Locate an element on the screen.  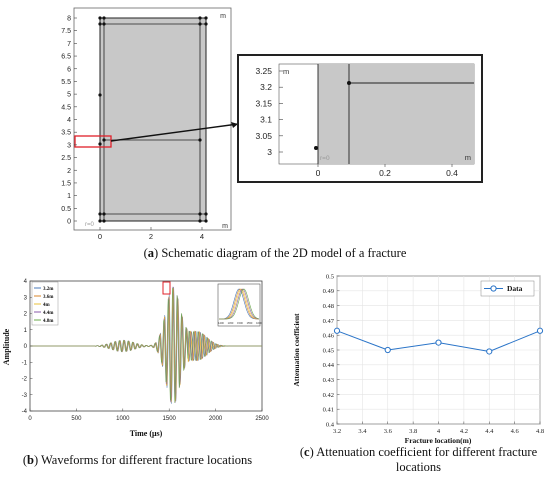
attenuation-x-tick-label: 3.8 is located at coordinates (413, 431).